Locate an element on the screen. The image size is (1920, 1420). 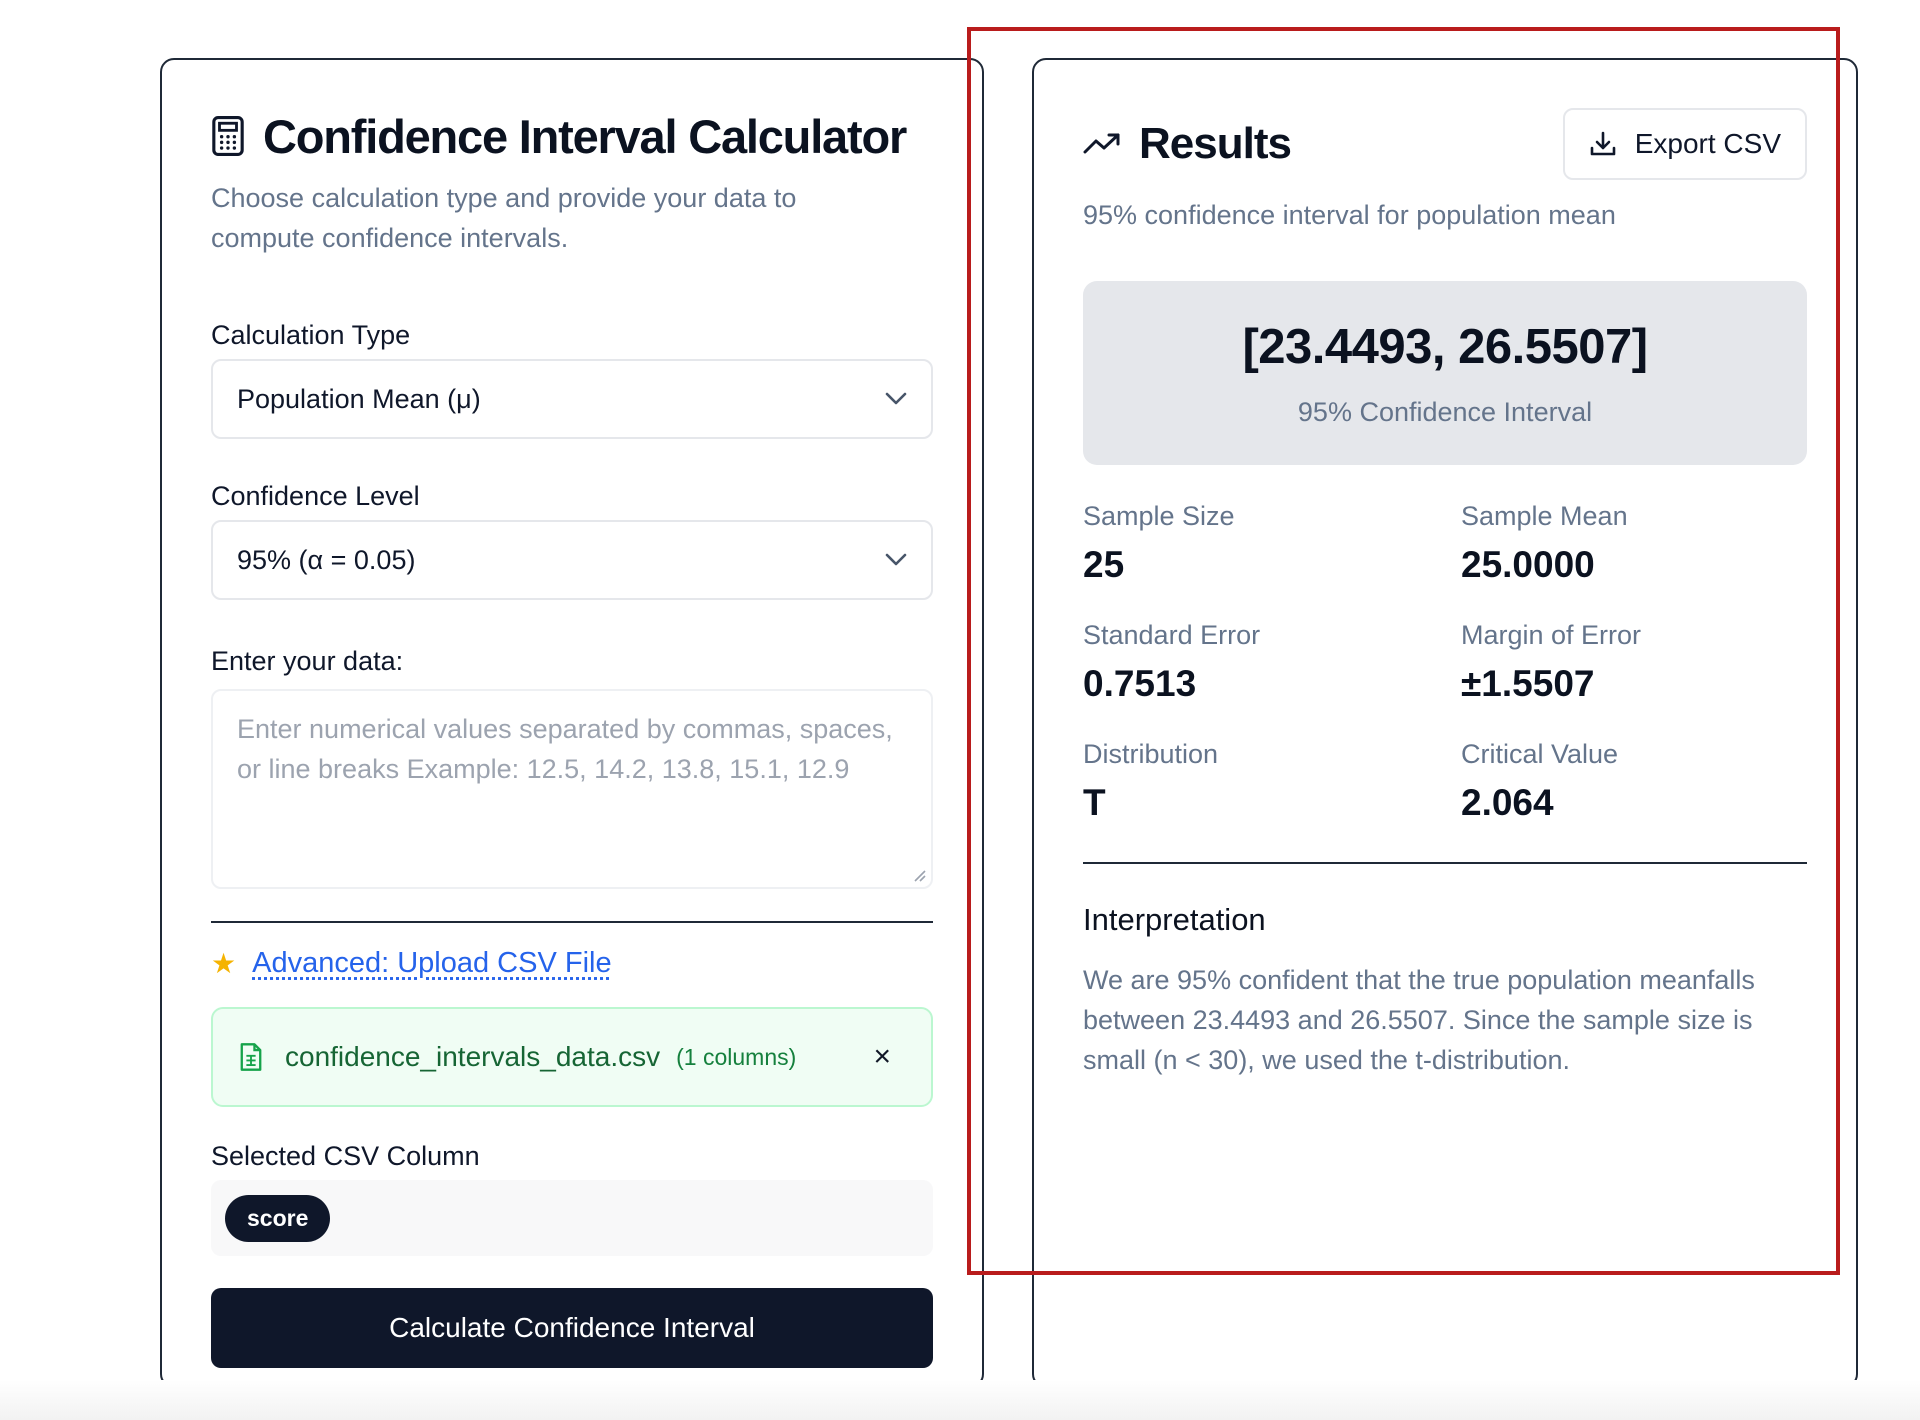
results-header: Results Export CSV is located at coordinates (1445, 144).